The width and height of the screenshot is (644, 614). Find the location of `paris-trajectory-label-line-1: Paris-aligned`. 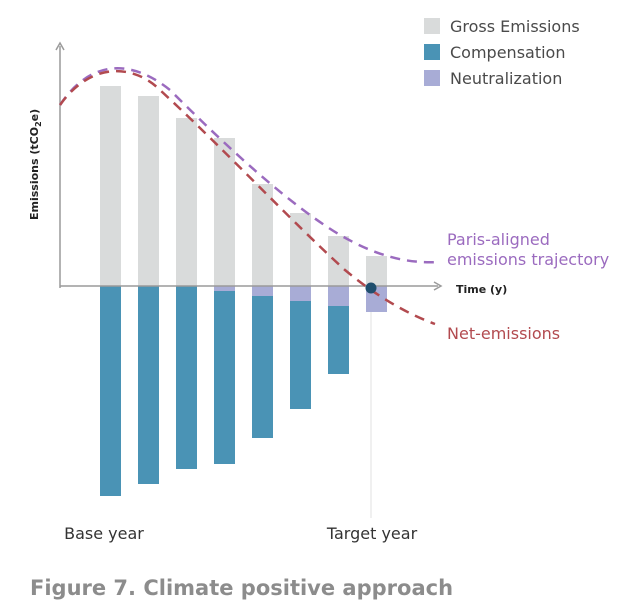

paris-trajectory-label-line-1: Paris-aligned is located at coordinates (498, 239).